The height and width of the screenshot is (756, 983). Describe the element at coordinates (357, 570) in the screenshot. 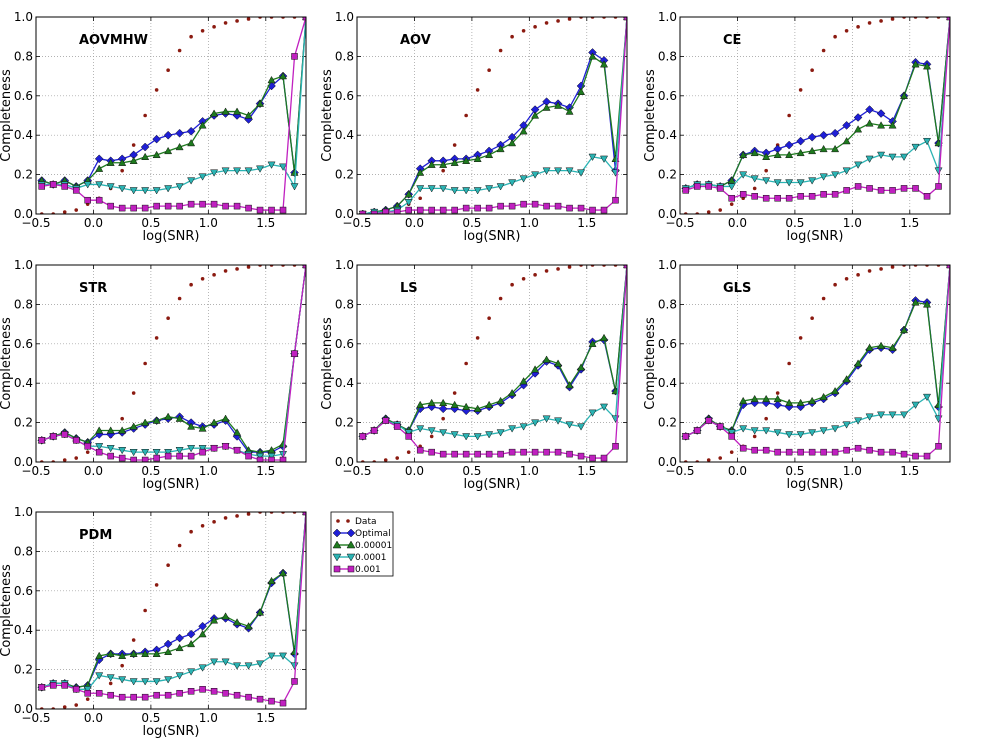

I see `legend-entry-p001: 0.001` at that location.